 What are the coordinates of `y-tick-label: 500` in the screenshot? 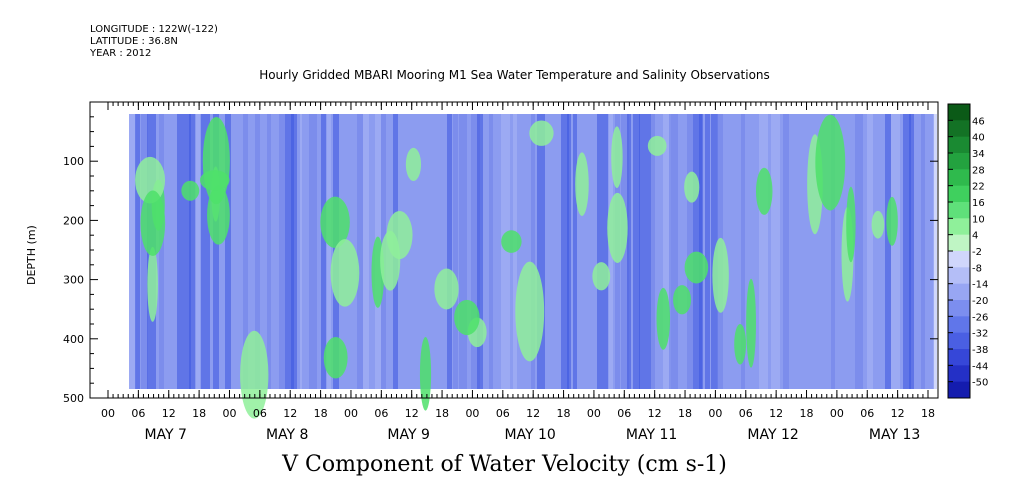 It's located at (73, 398).